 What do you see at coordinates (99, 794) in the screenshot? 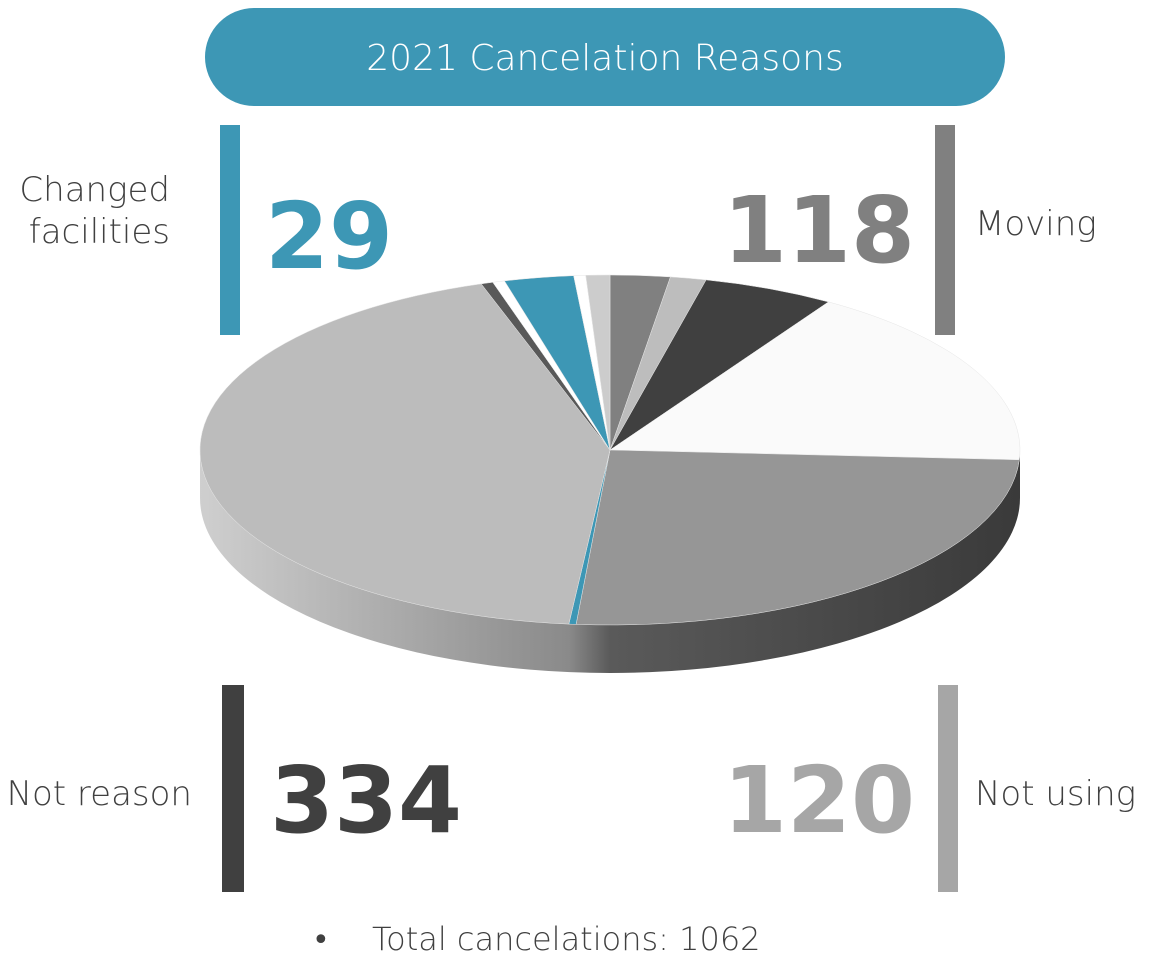
I see `callout-label: Not reason` at bounding box center [99, 794].